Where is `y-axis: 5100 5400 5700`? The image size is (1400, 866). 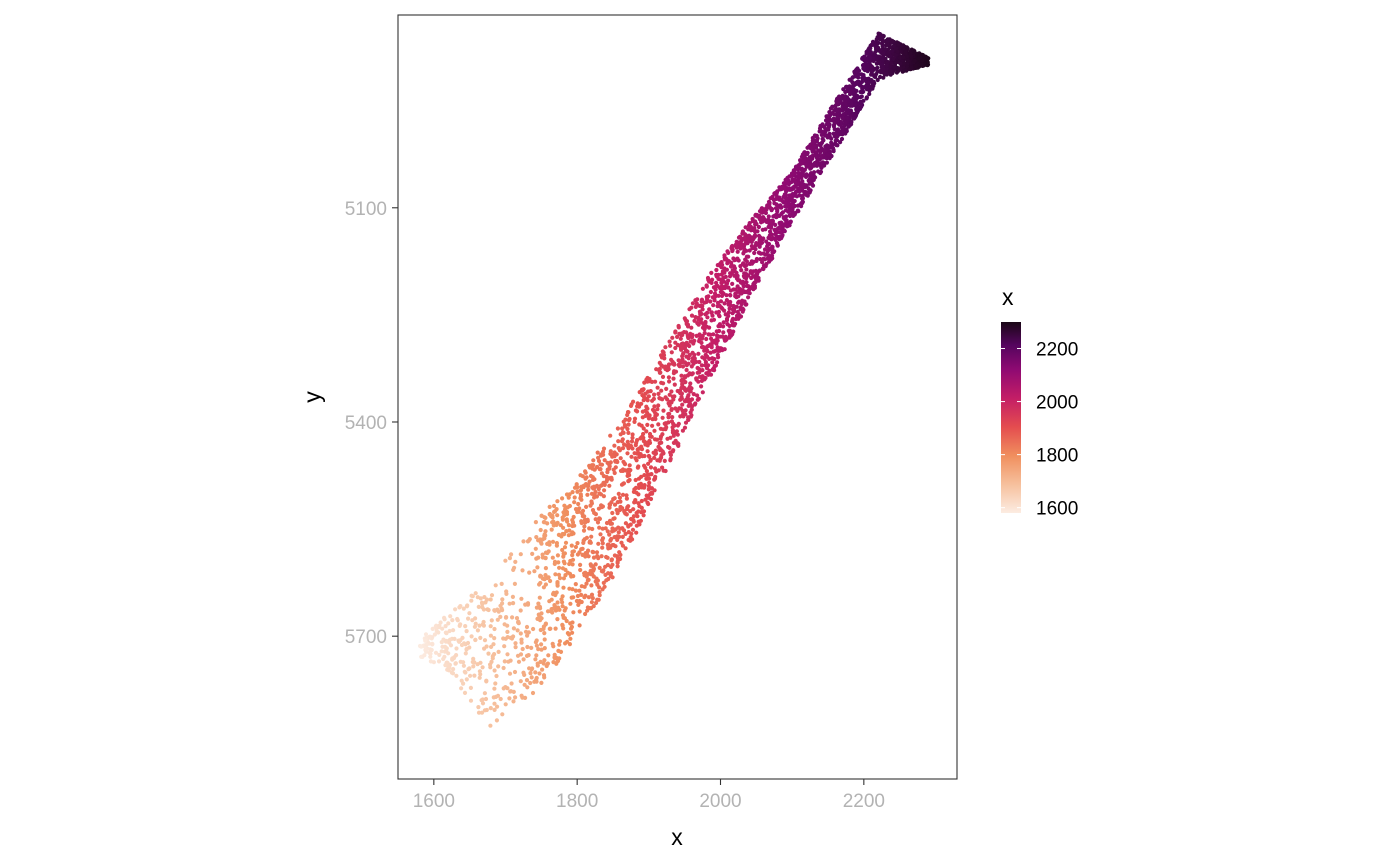
y-axis: 5100 5400 5700 is located at coordinates (371, 423).